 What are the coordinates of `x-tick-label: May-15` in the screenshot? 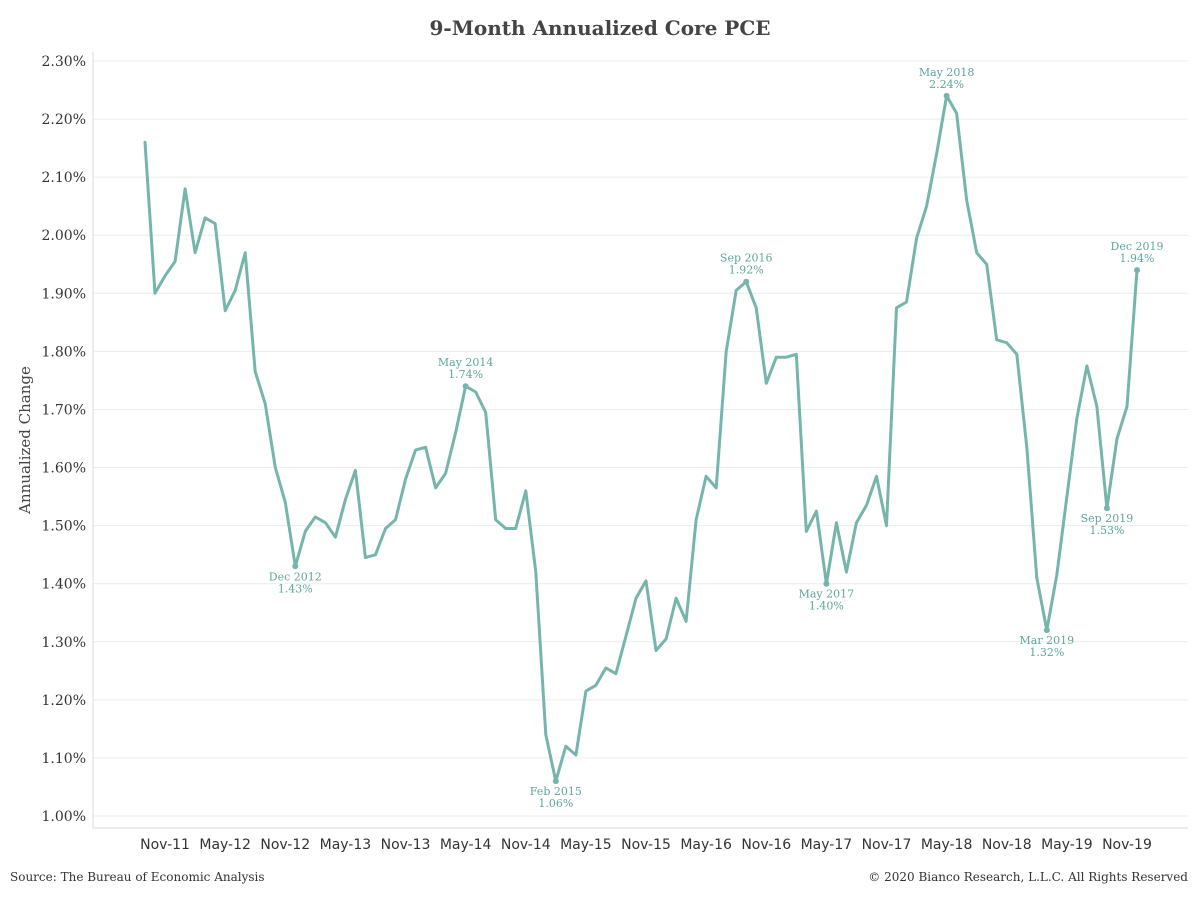 It's located at (586, 845).